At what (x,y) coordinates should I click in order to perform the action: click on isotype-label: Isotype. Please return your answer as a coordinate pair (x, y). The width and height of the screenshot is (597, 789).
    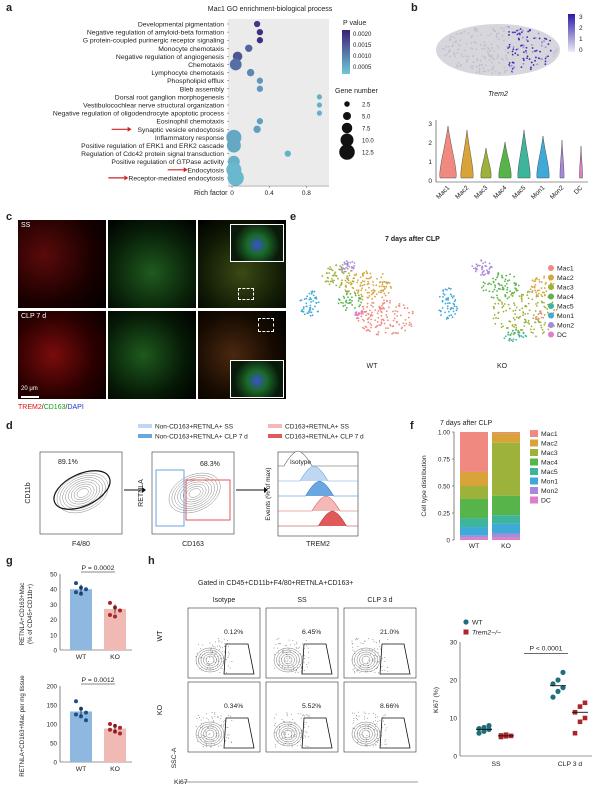
    Looking at the image, I should click on (300, 462).